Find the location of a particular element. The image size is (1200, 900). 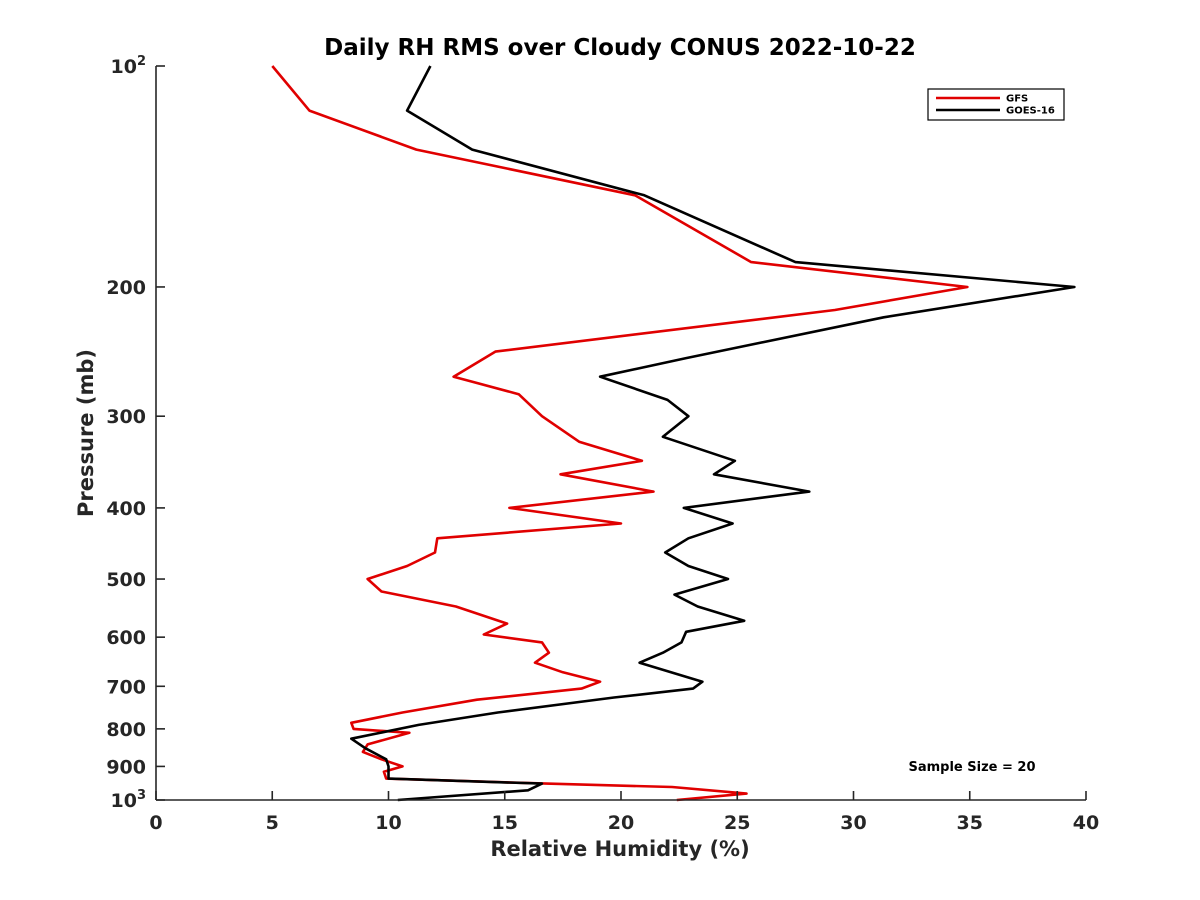

y-axis-title: Pressure (mb) is located at coordinates (86, 433).